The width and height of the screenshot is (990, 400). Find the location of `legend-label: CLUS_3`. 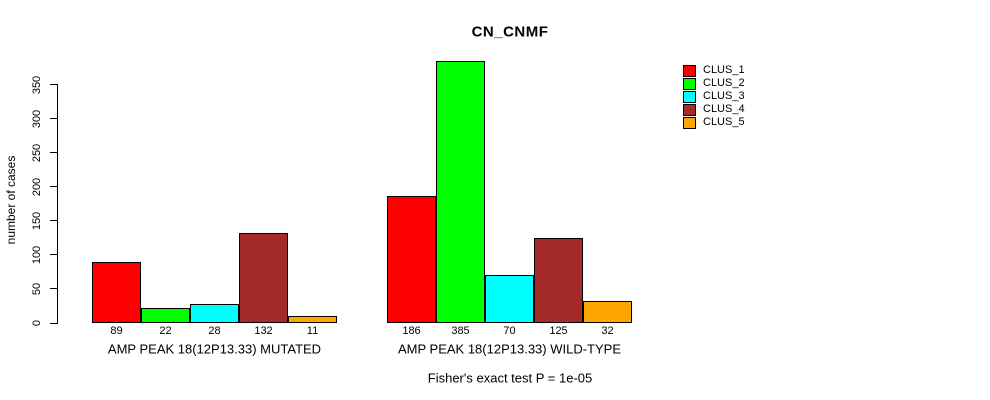

legend-label: CLUS_3 is located at coordinates (724, 96).